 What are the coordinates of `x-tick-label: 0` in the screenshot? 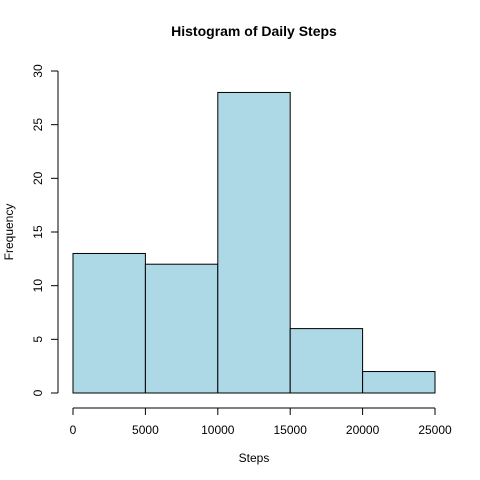 It's located at (73, 430).